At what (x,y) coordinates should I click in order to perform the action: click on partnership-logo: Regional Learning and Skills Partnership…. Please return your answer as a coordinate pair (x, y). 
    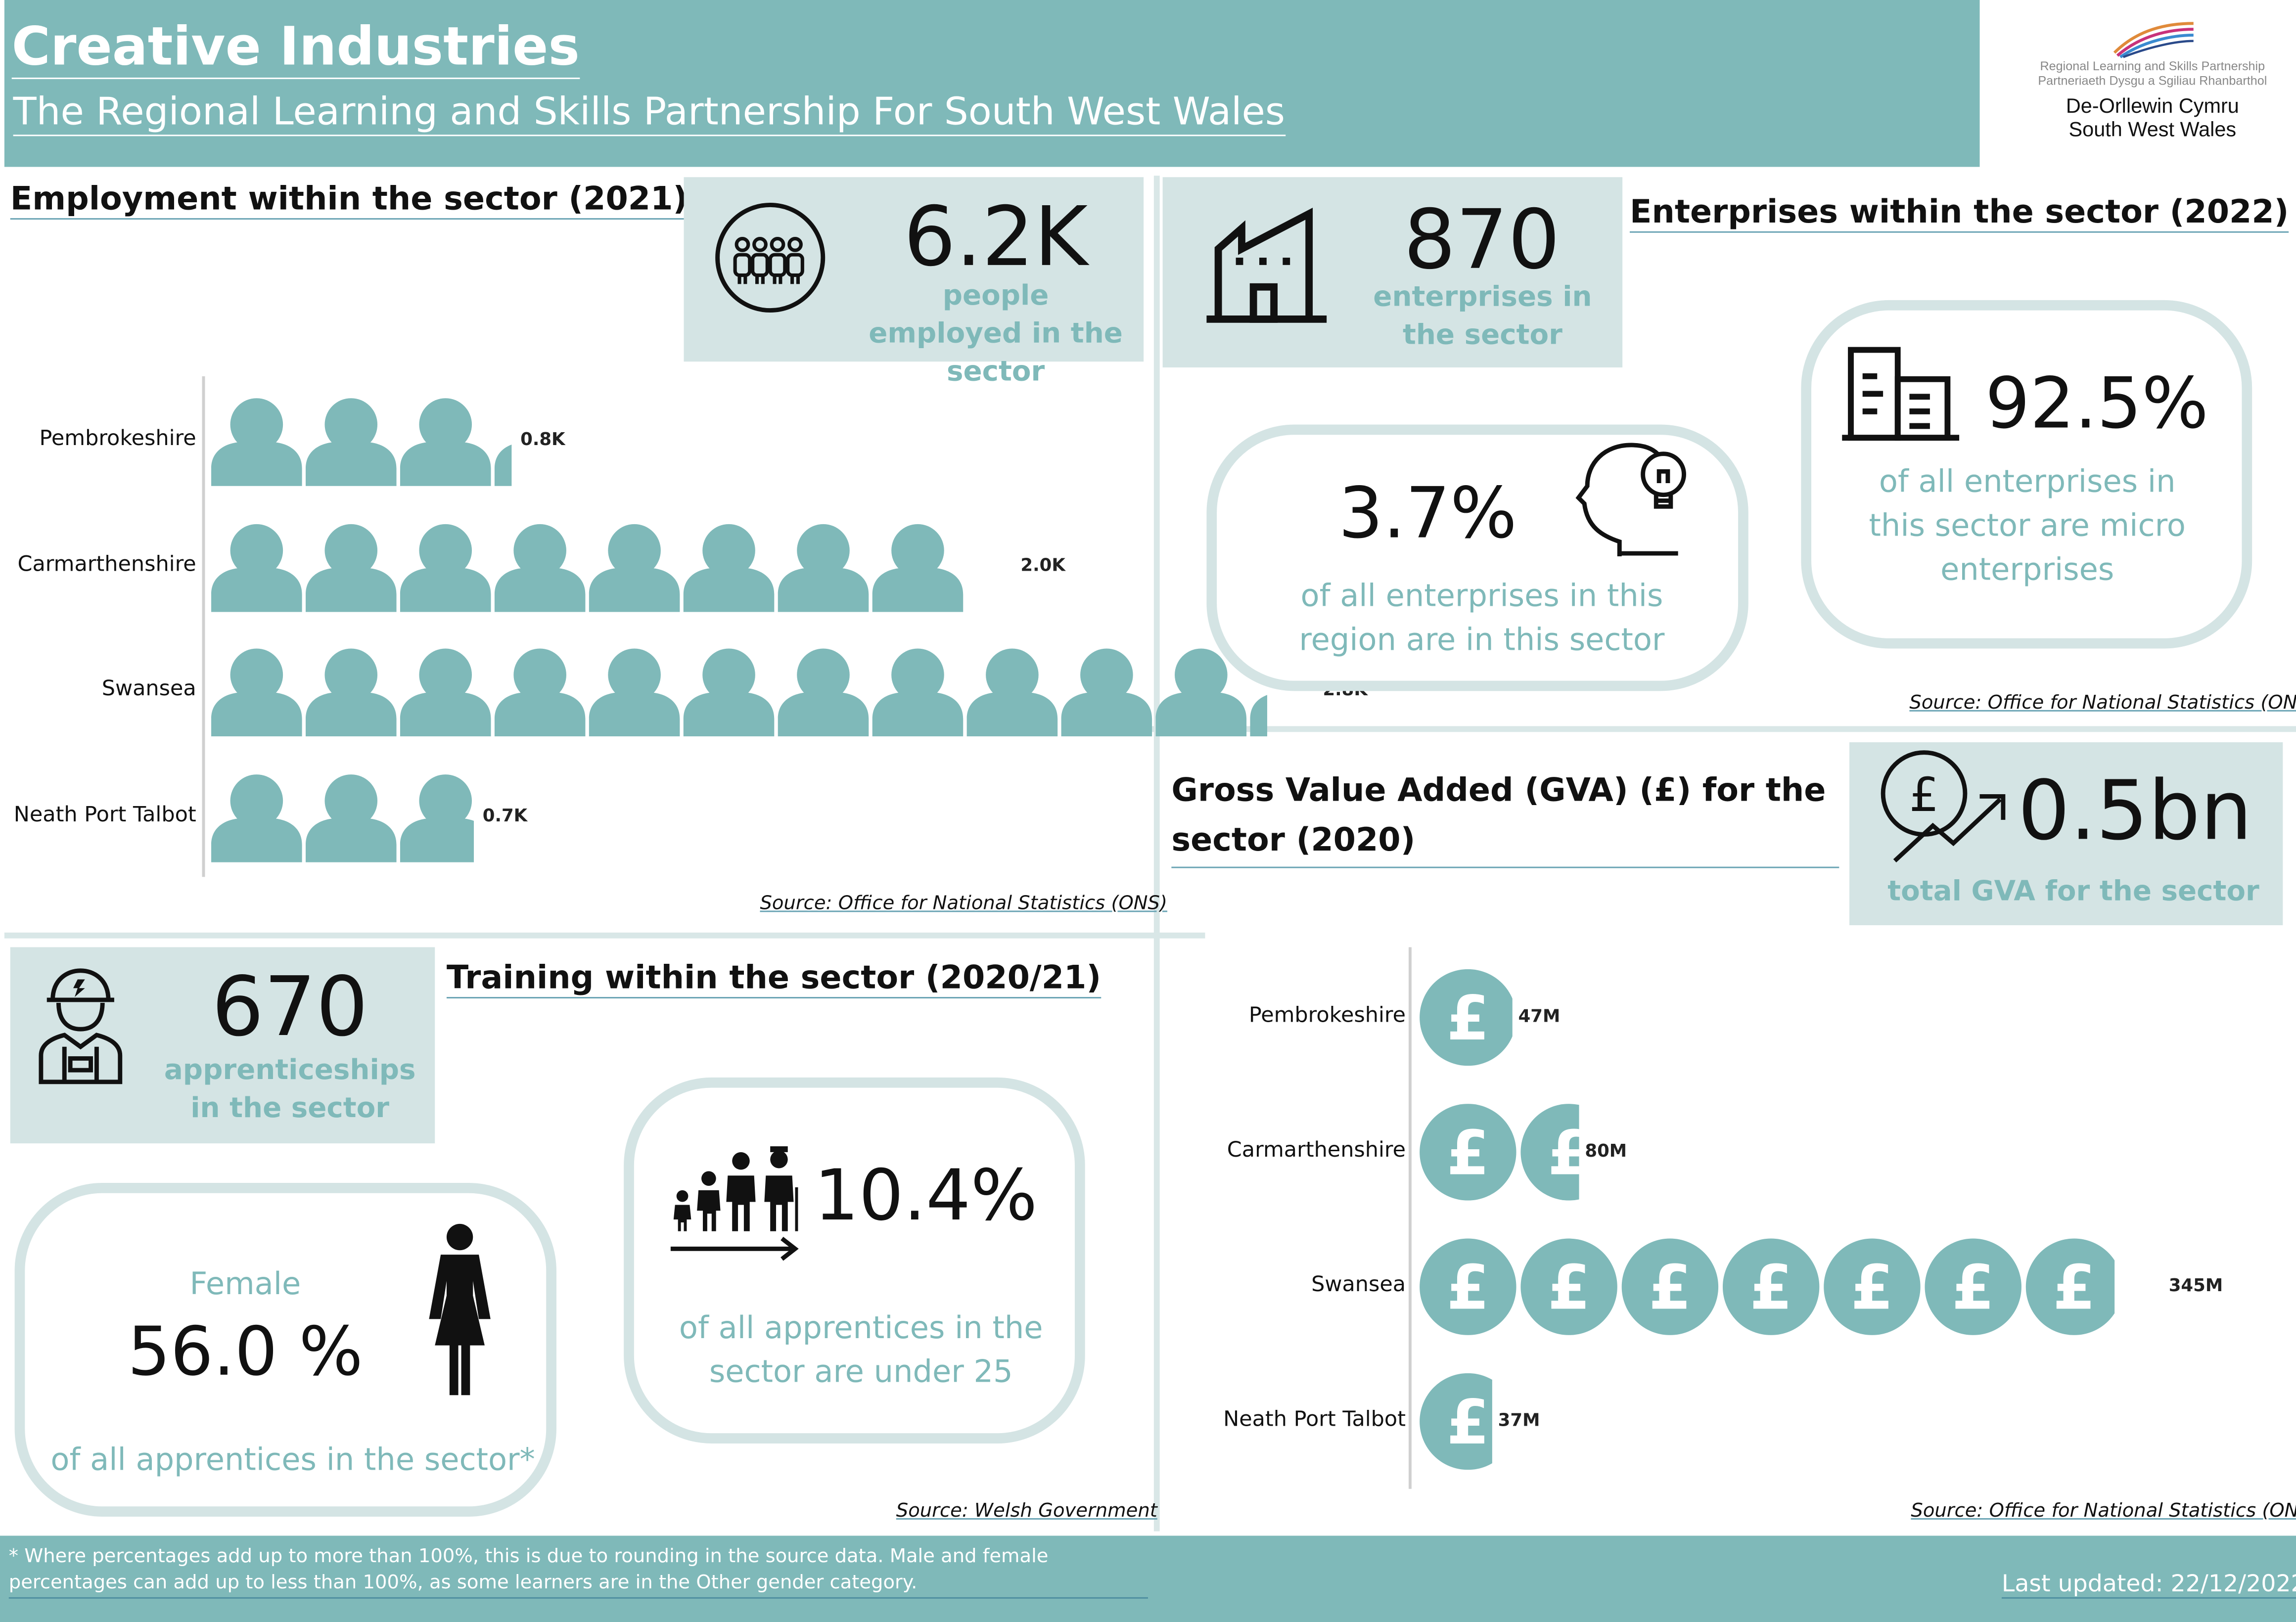
    Looking at the image, I should click on (2152, 87).